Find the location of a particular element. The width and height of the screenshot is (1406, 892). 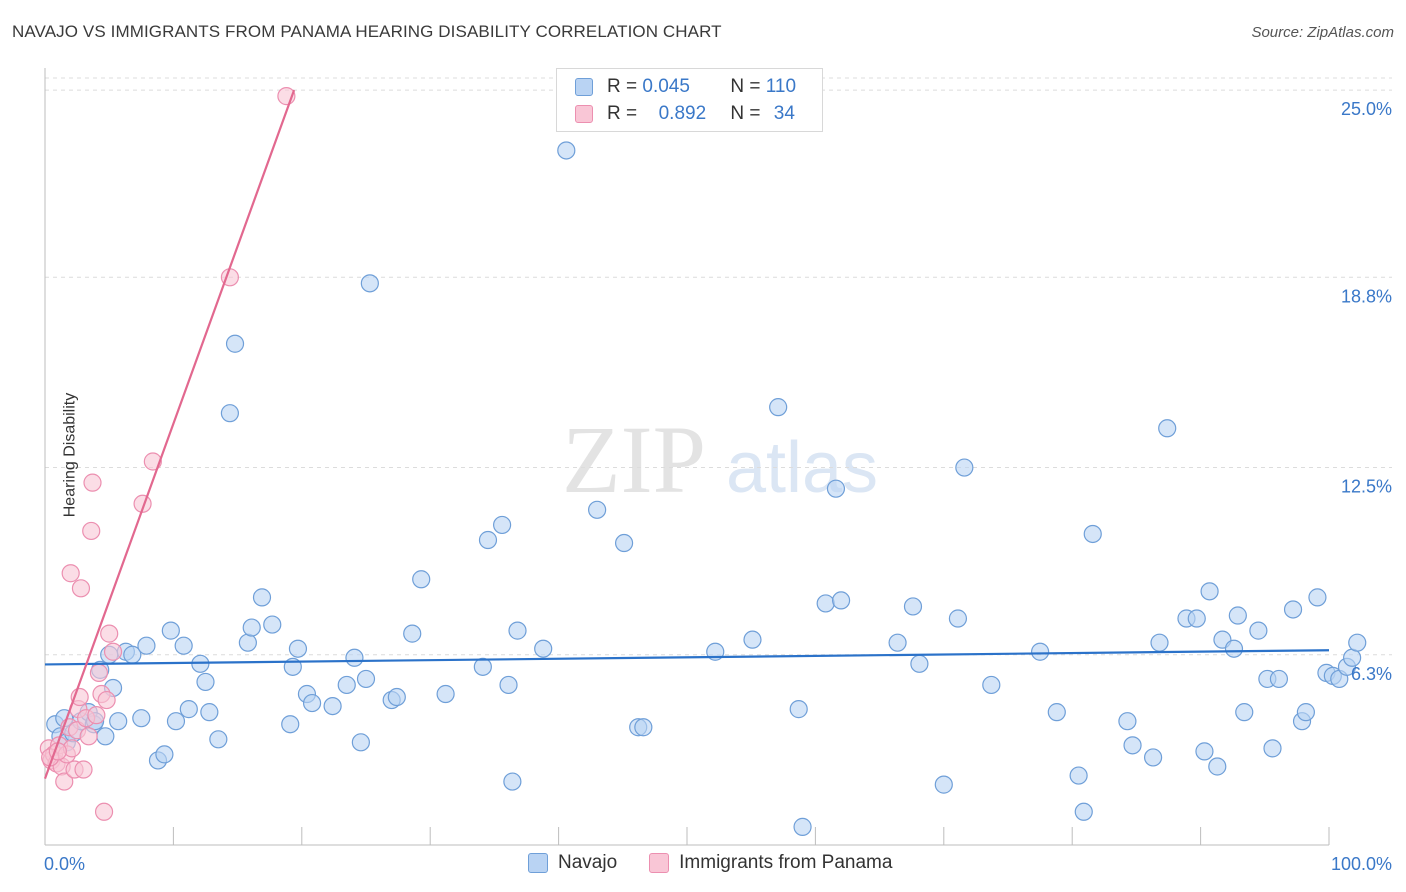

panama-trend-line is located at coordinates (169, 434).